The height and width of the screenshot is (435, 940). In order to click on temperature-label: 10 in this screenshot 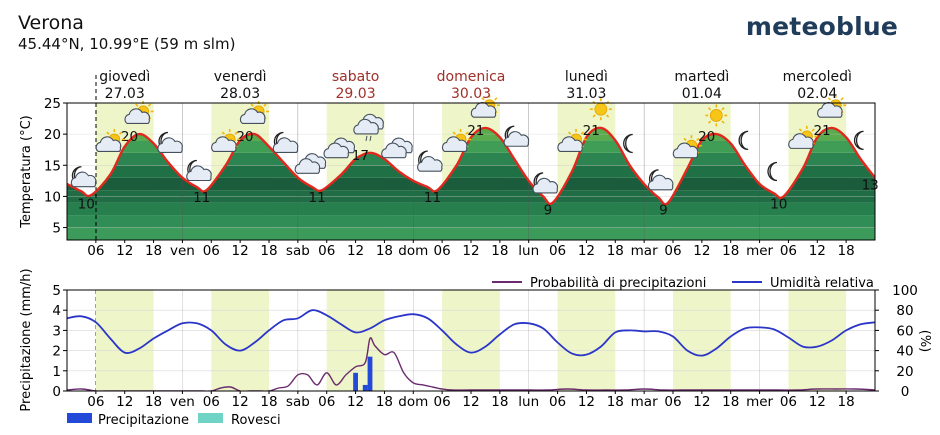, I will do `click(778, 204)`.